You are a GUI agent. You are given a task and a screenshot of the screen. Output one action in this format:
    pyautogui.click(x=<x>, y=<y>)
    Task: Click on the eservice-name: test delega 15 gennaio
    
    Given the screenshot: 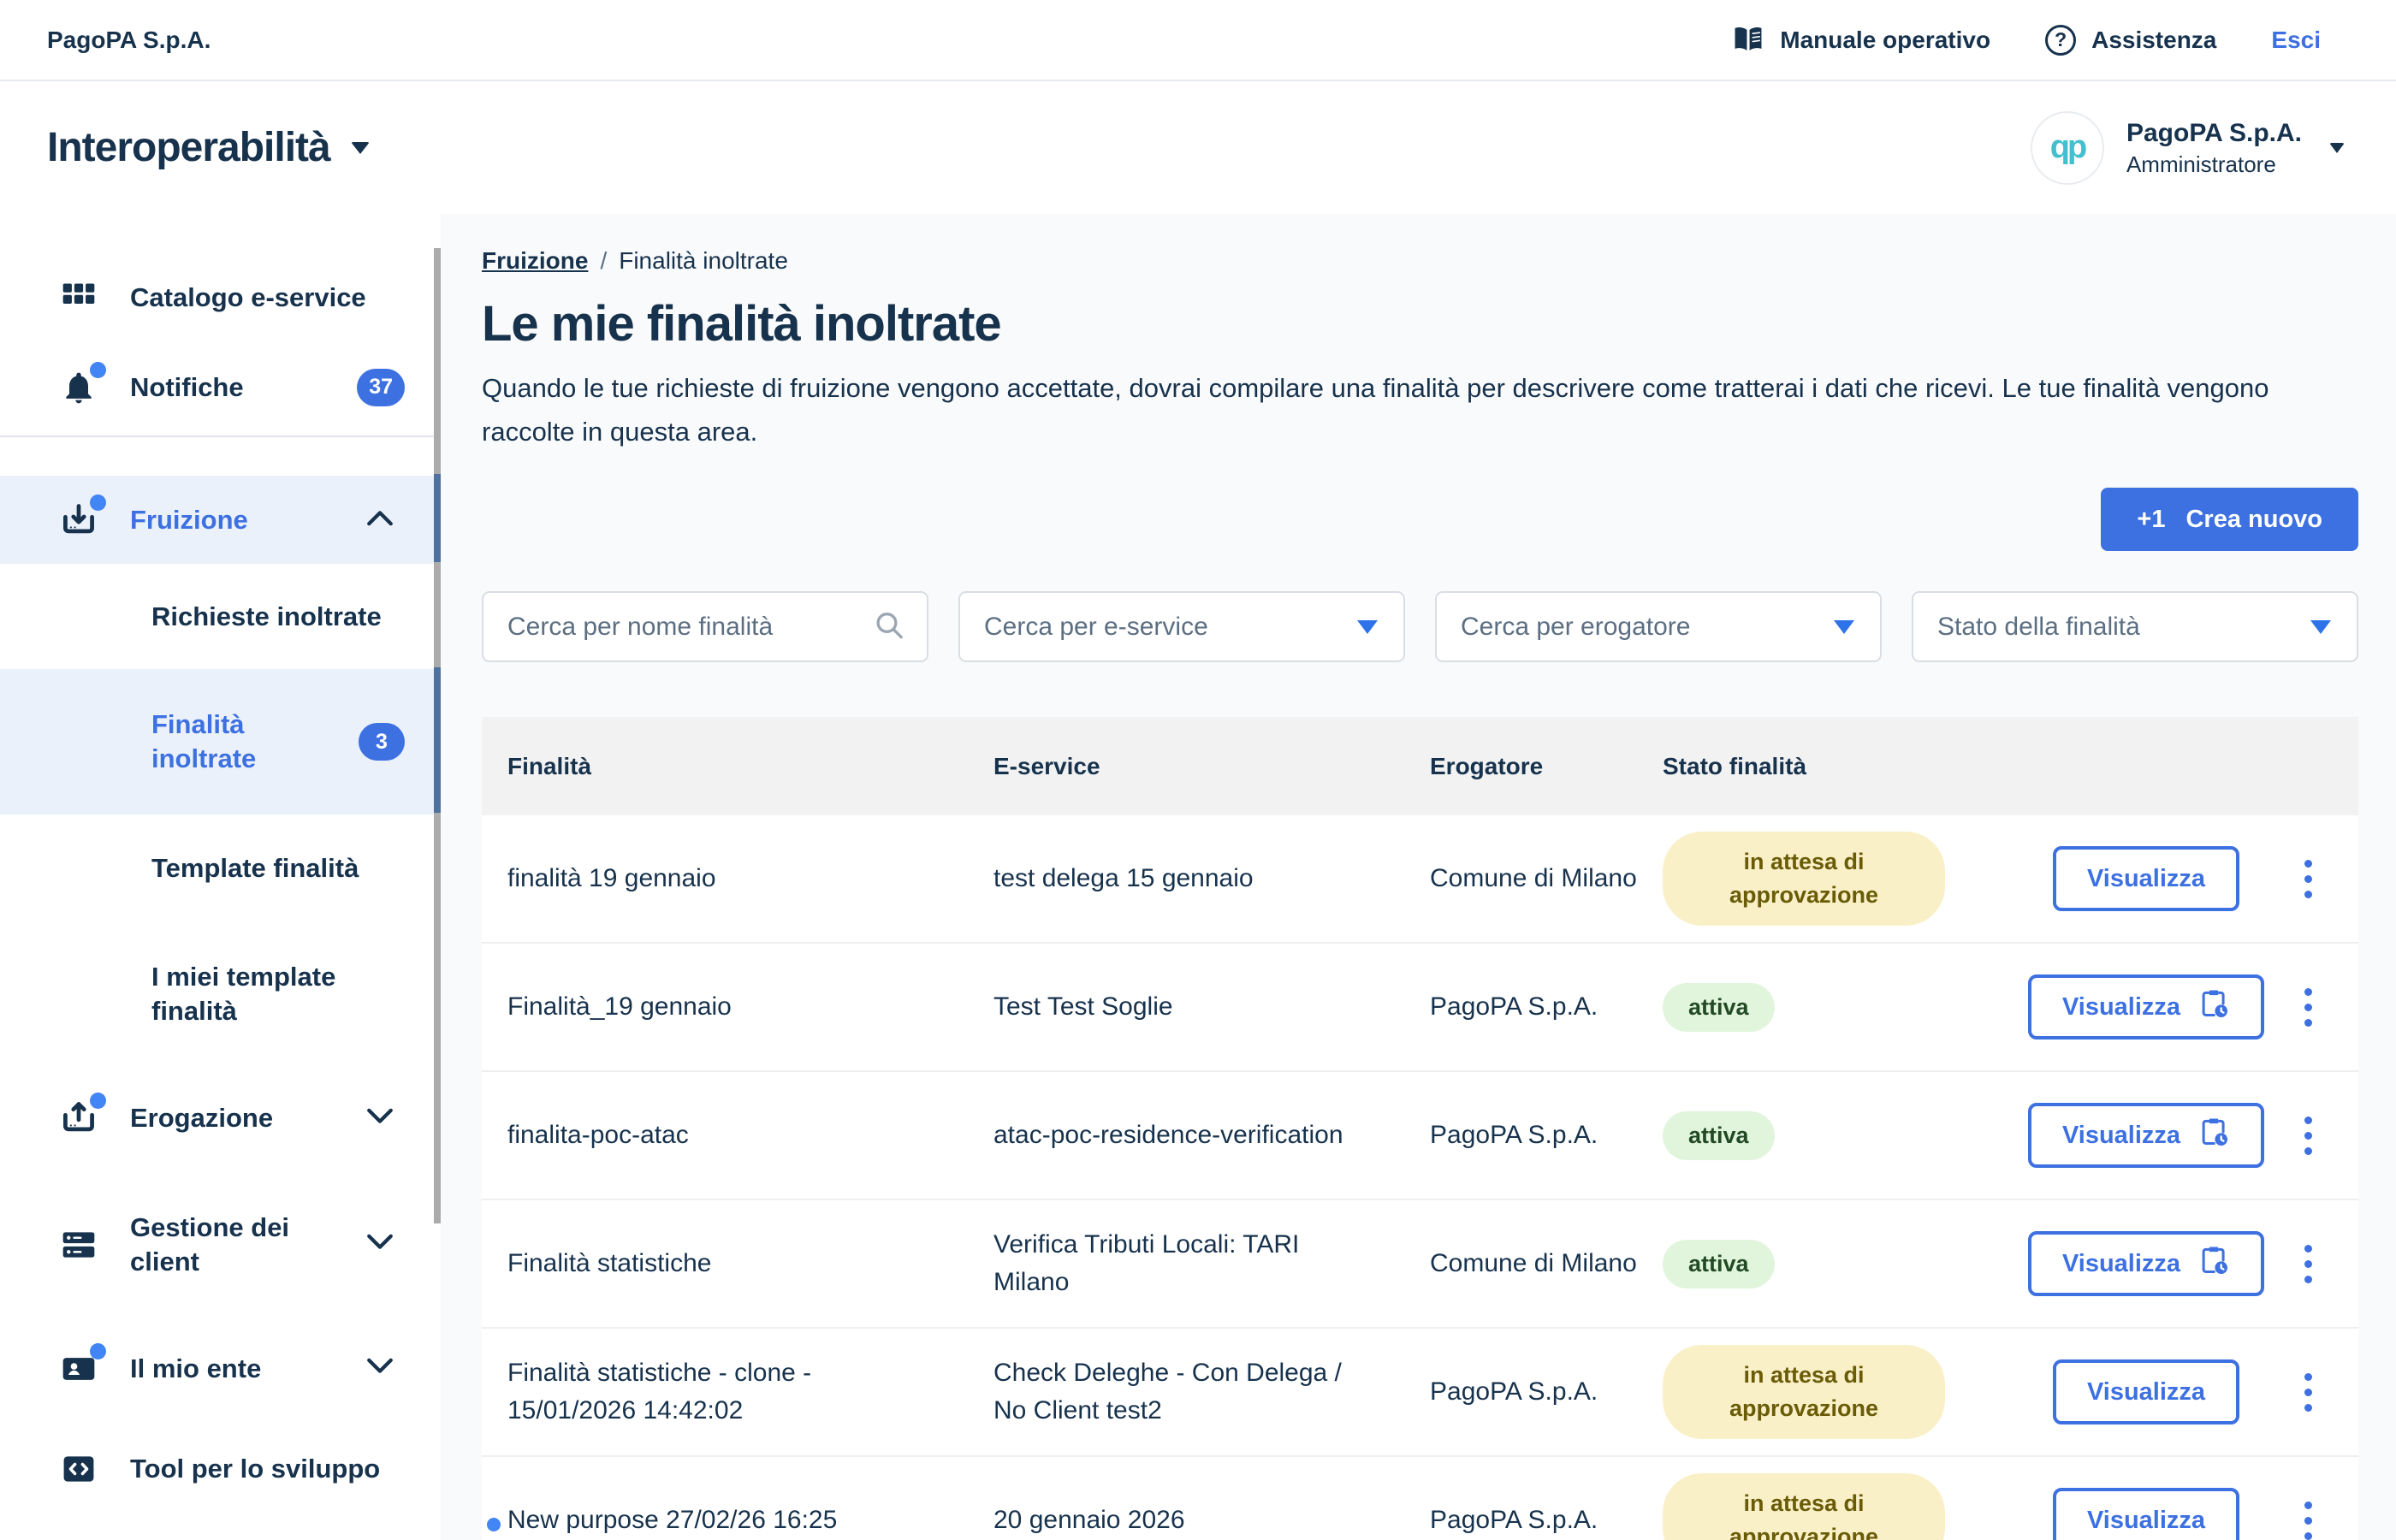 What is the action you would take?
    pyautogui.click(x=1123, y=878)
    